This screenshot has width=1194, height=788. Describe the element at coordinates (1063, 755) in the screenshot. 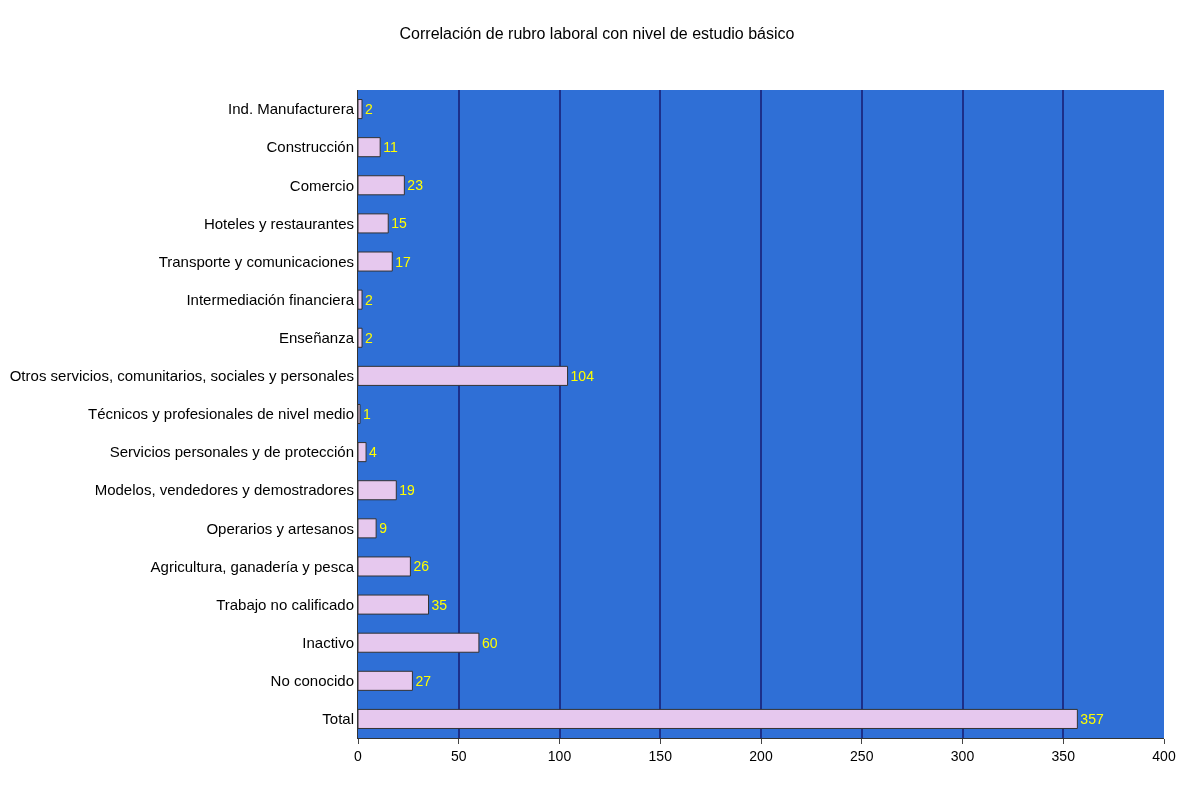

I see `x-tick-label: 350` at that location.